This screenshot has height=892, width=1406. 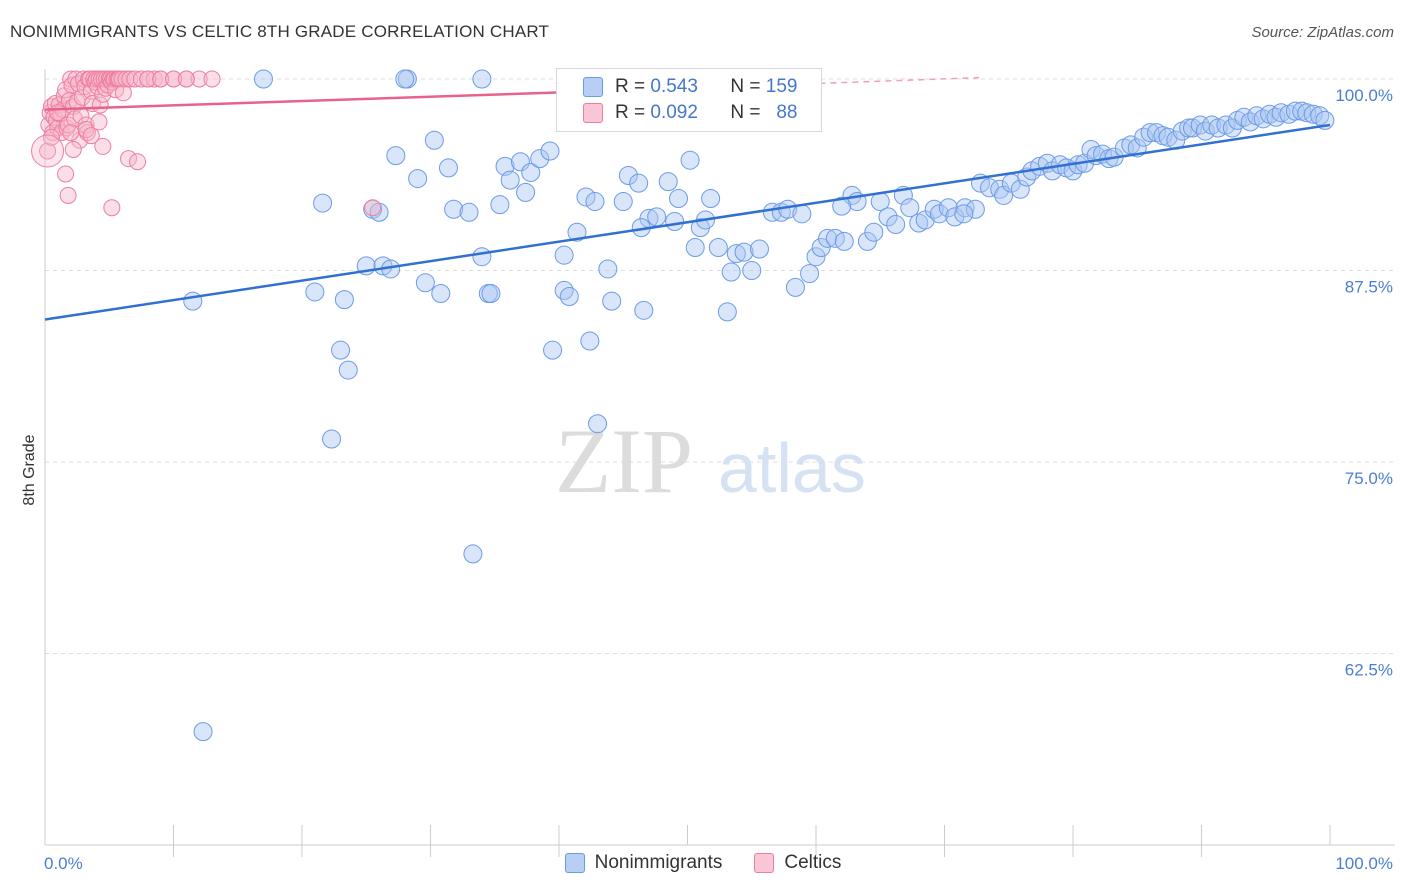 I want to click on nonimmigrants-swatch, so click(x=574, y=863).